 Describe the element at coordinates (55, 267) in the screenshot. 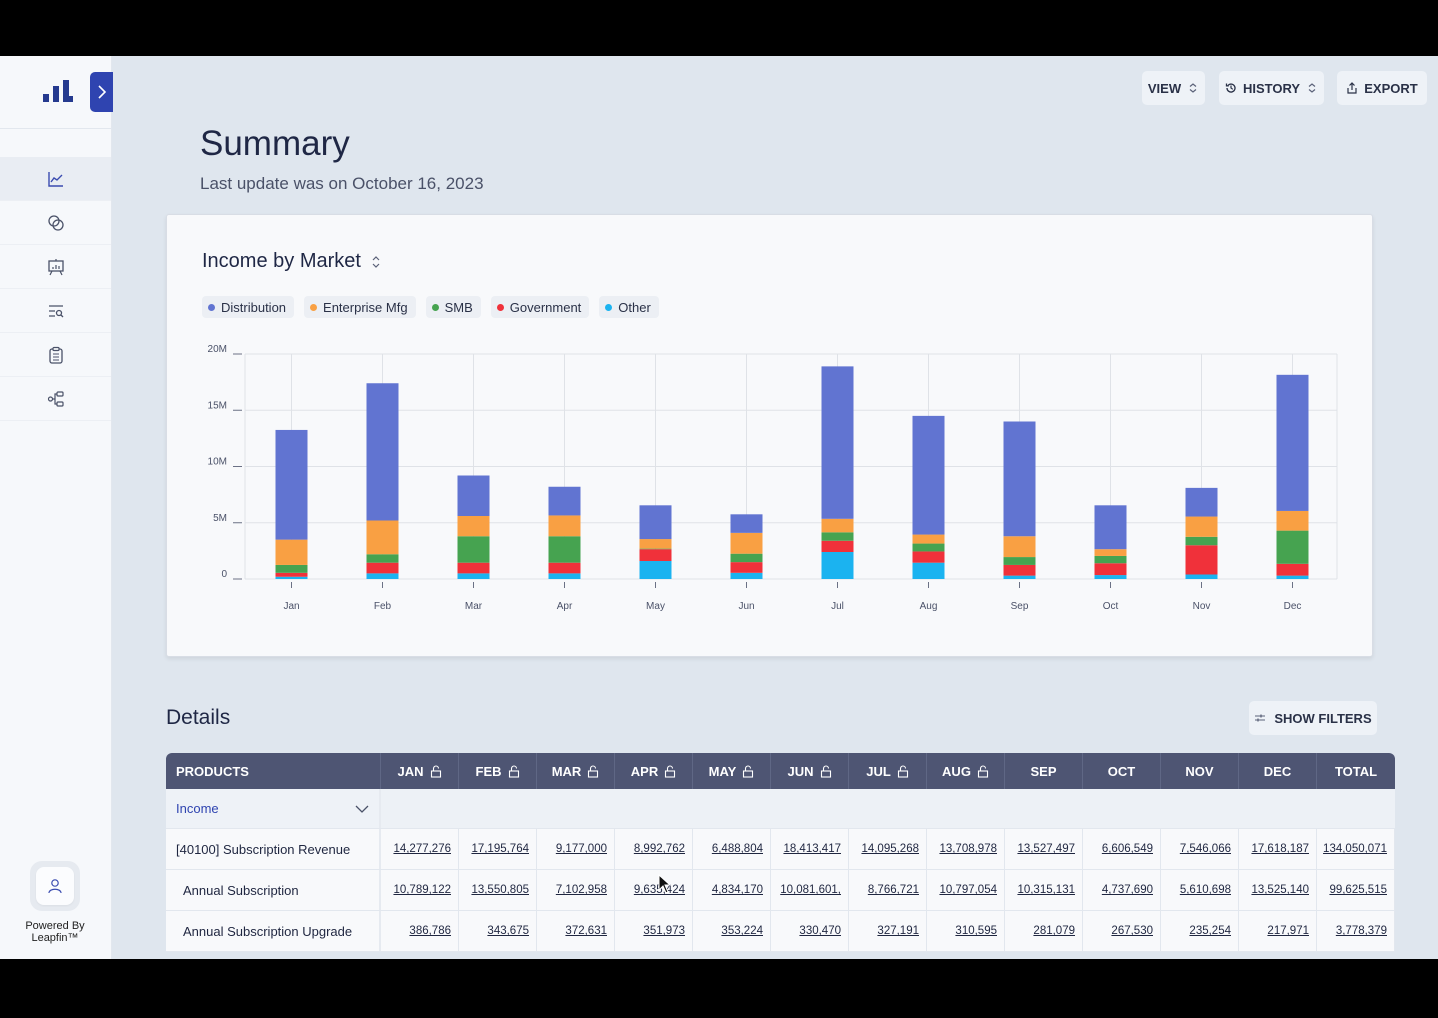

I see `sidebar-item-reports` at that location.